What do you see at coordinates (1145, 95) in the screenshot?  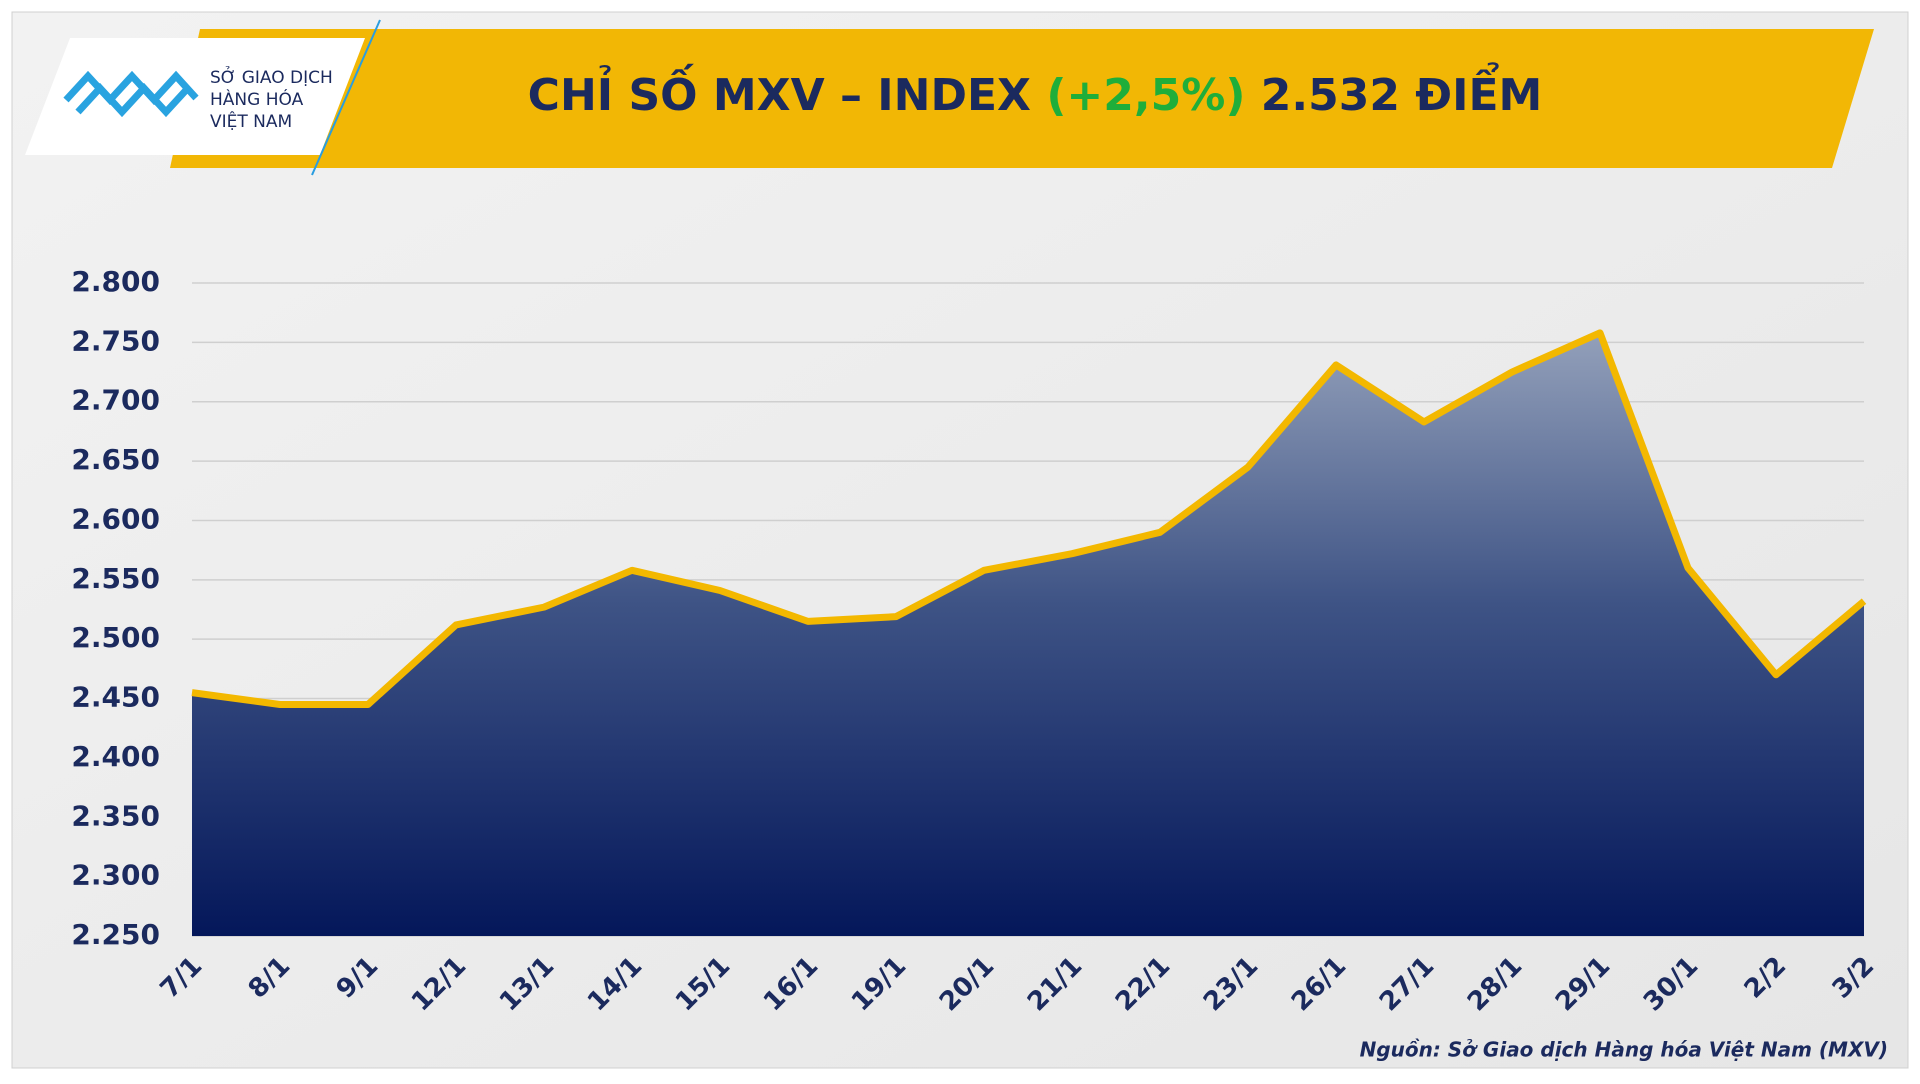 I see `title-change: (+2,5%)` at bounding box center [1145, 95].